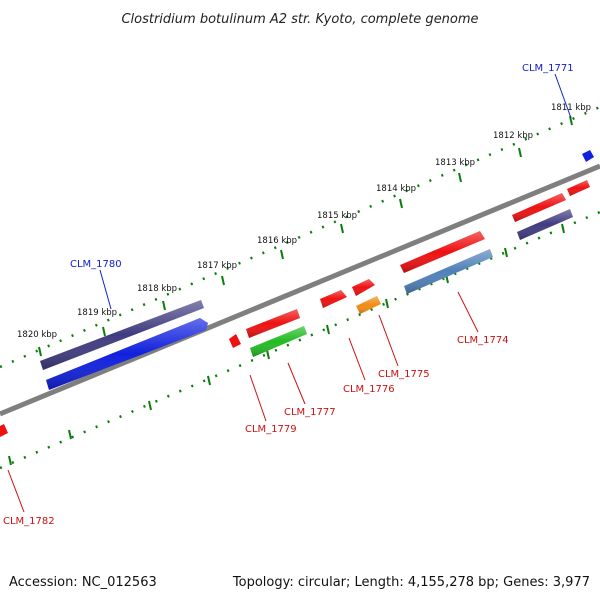 The height and width of the screenshot is (600, 600). Describe the element at coordinates (369, 389) in the screenshot. I see `gene-label-clm-1776: CLM_1776` at that location.